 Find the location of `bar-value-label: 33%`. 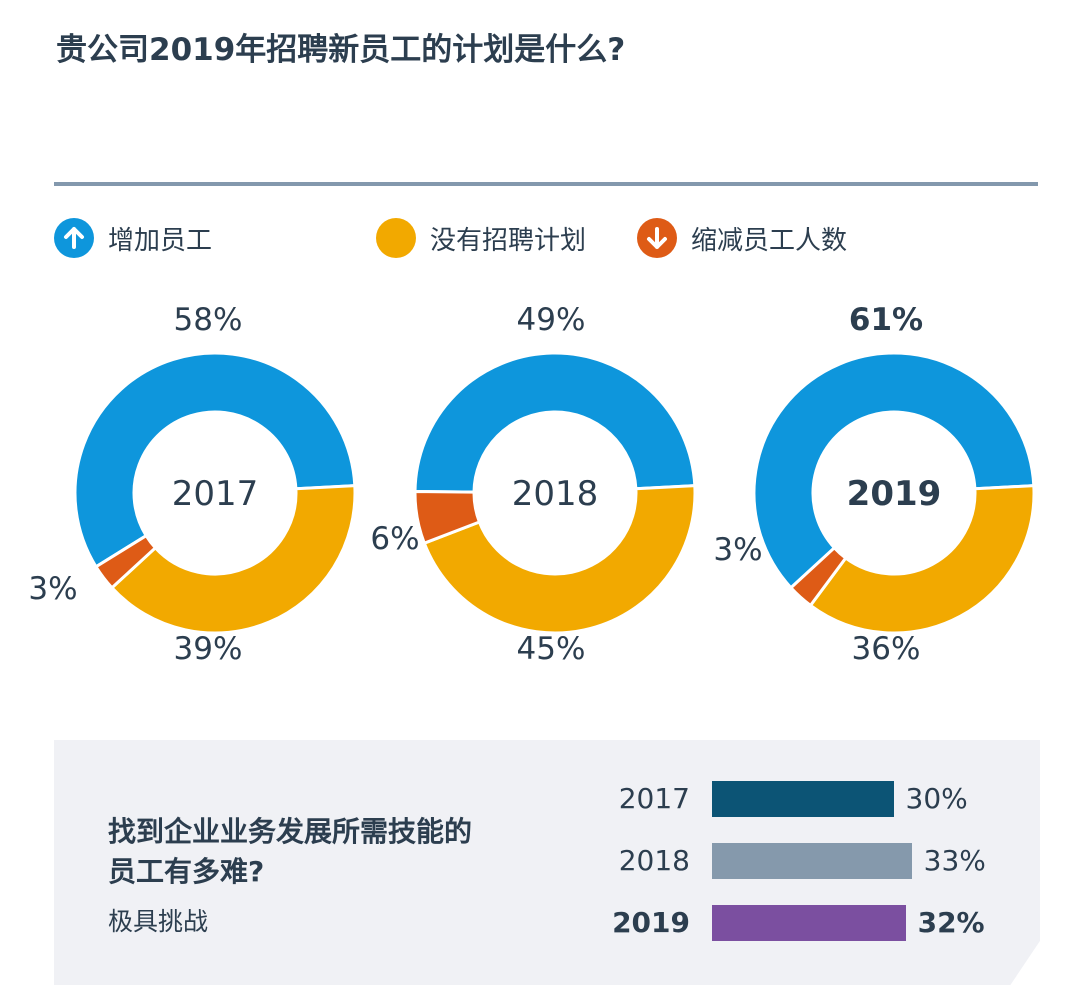

bar-value-label: 33% is located at coordinates (954, 860).